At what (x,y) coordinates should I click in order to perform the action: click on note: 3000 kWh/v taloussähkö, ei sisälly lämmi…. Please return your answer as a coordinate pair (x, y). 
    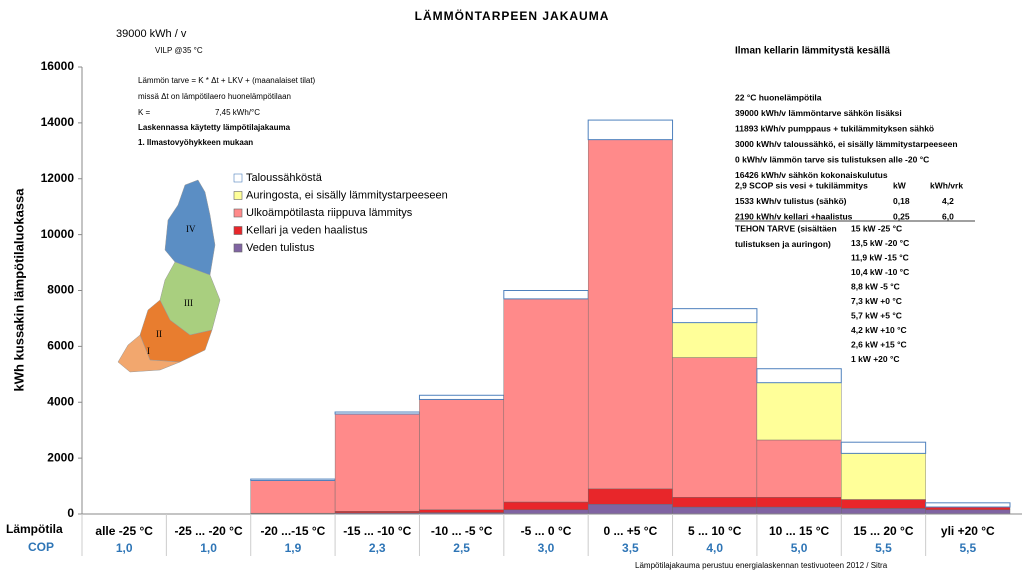
    Looking at the image, I should click on (846, 144).